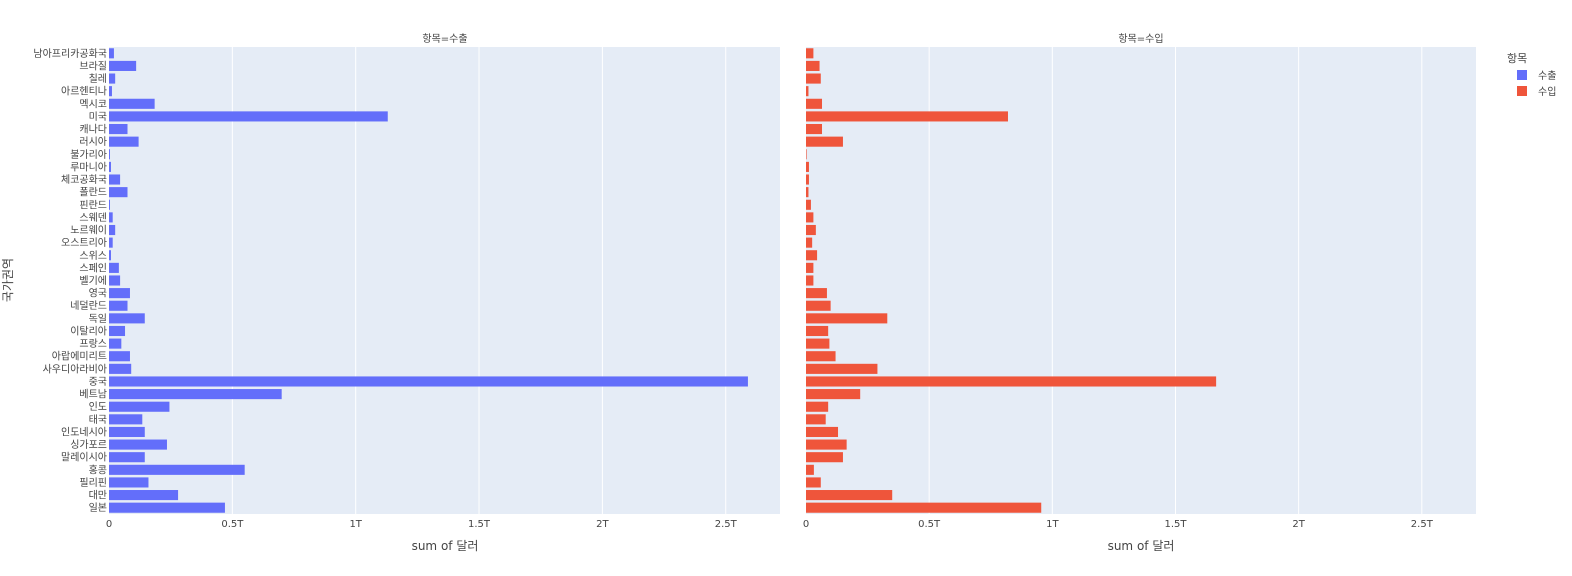 This screenshot has height=576, width=1572. I want to click on x-axis-title-right: sum of 달러, so click(1141, 546).